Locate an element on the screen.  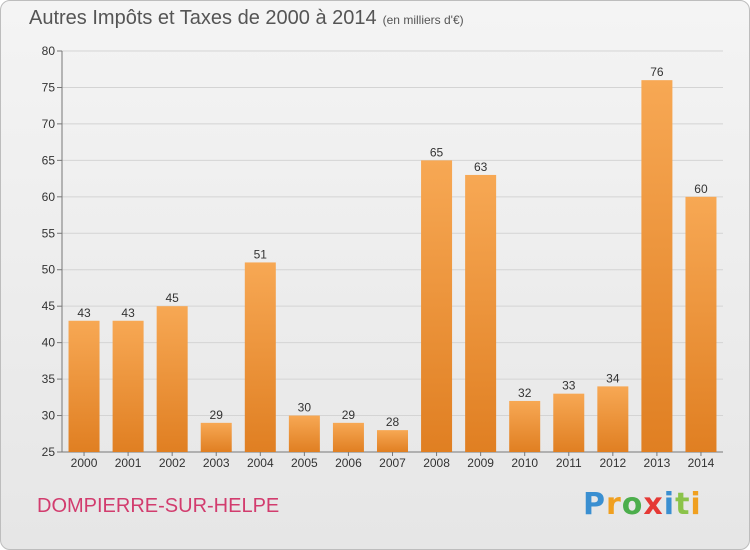
title-unit: (en milliers d'€) is located at coordinates (423, 20).